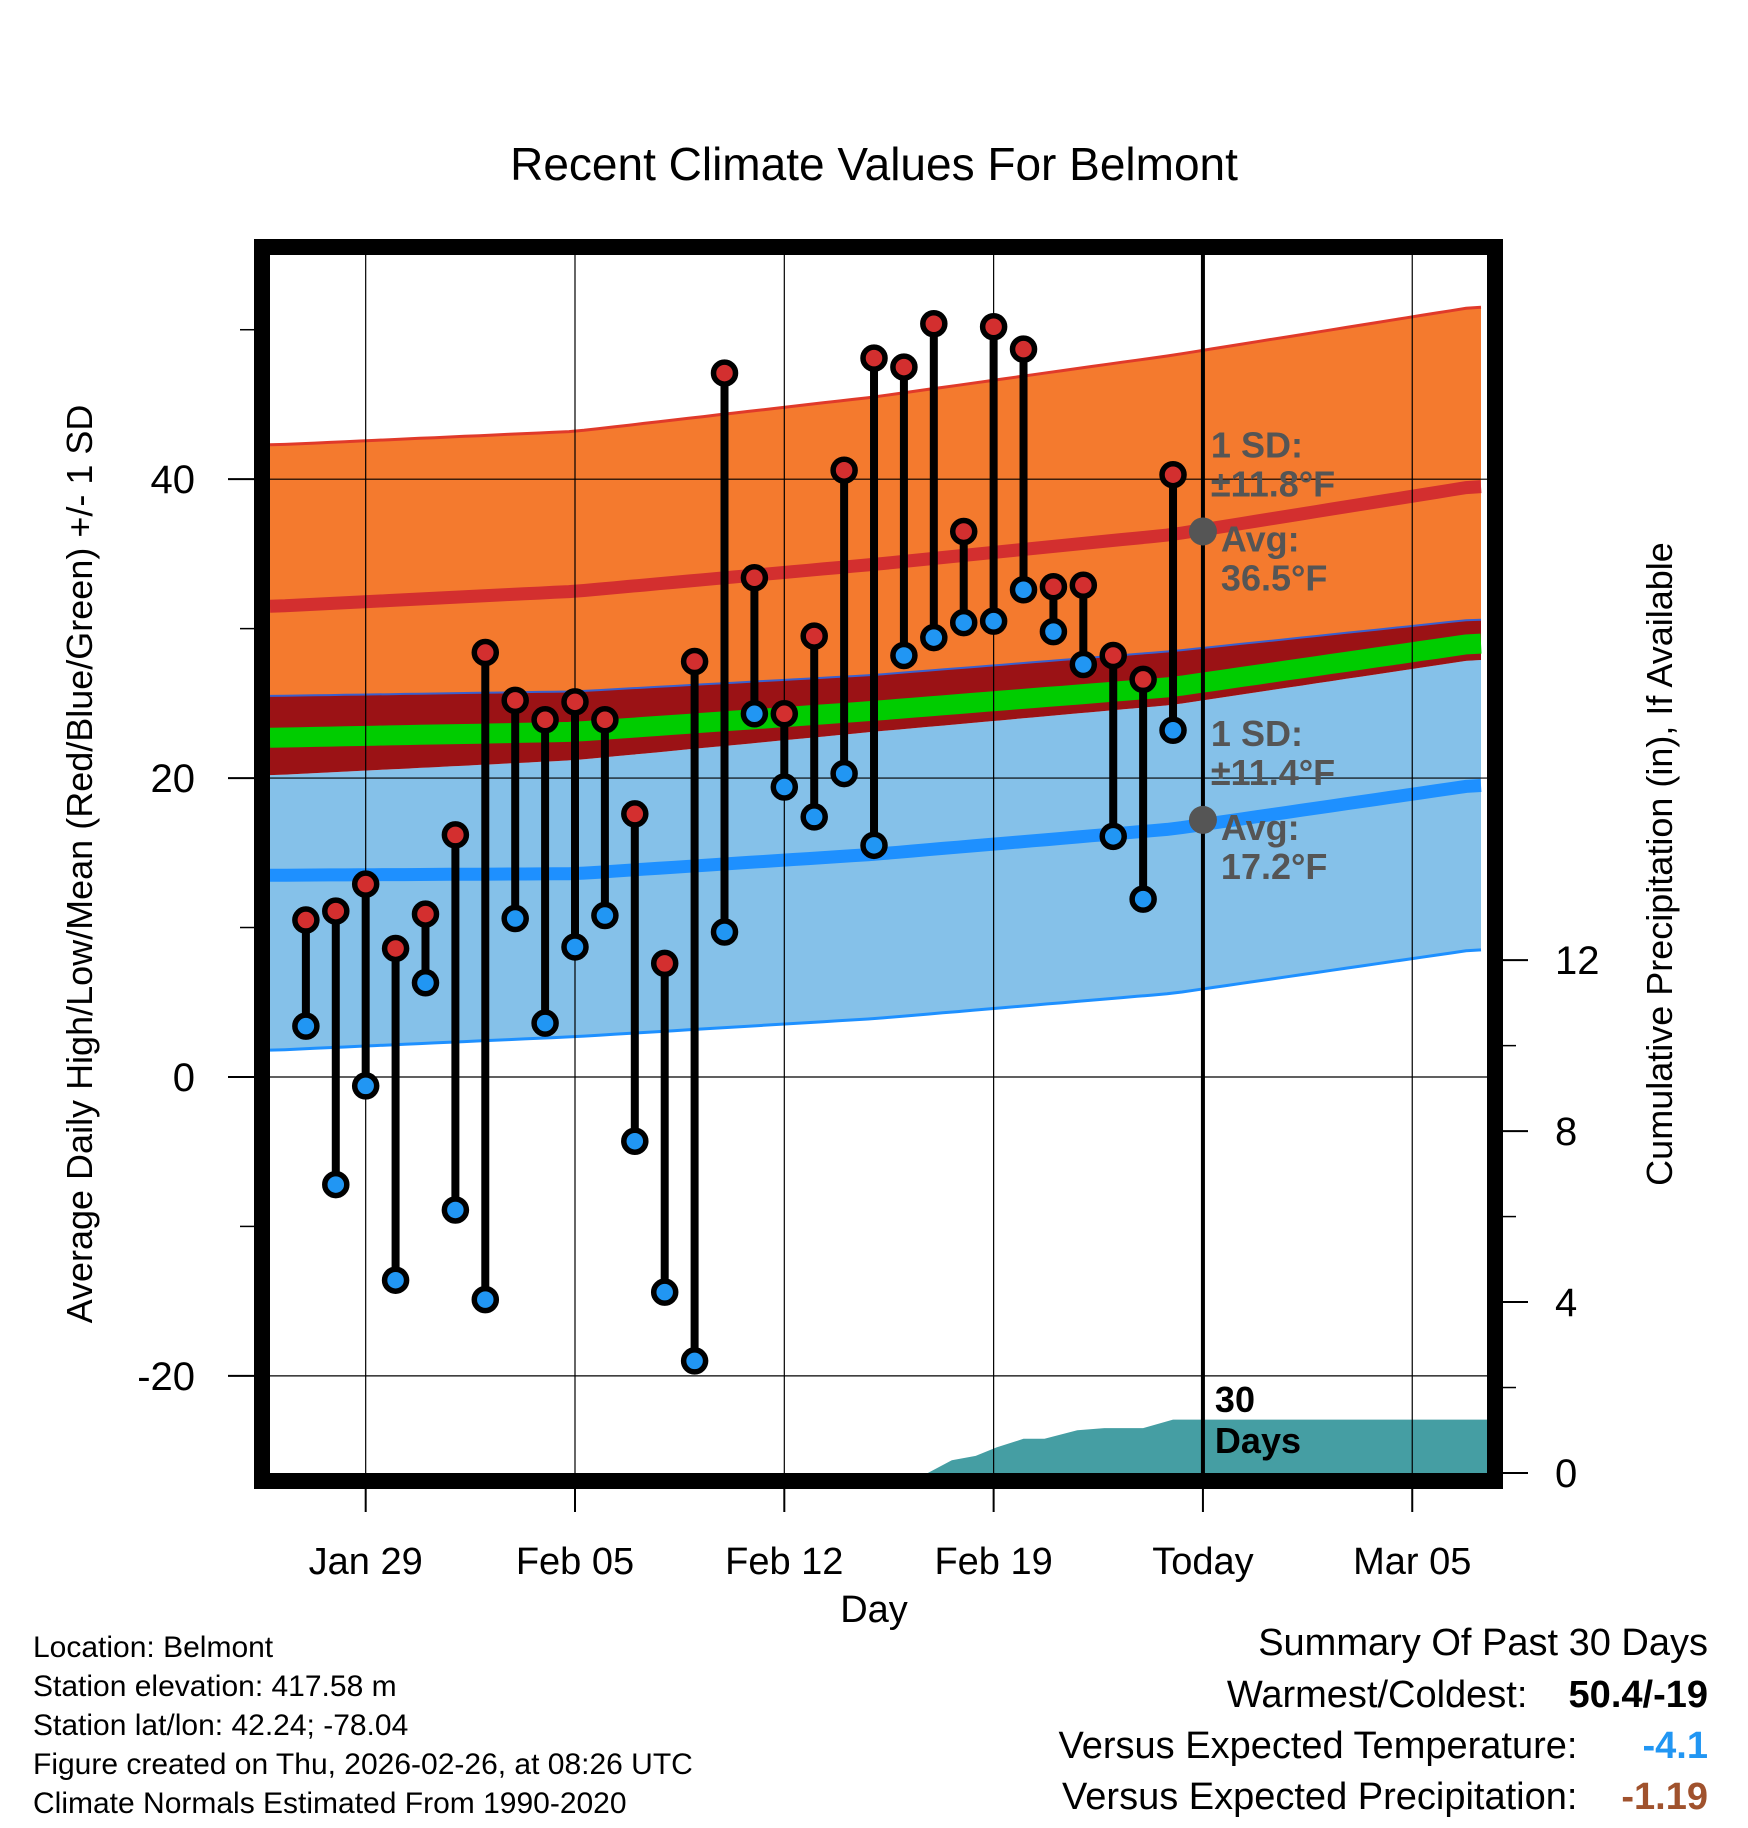 The width and height of the screenshot is (1748, 1828). Describe the element at coordinates (1566, 1303) in the screenshot. I see `y-right-tick-label: 4` at that location.